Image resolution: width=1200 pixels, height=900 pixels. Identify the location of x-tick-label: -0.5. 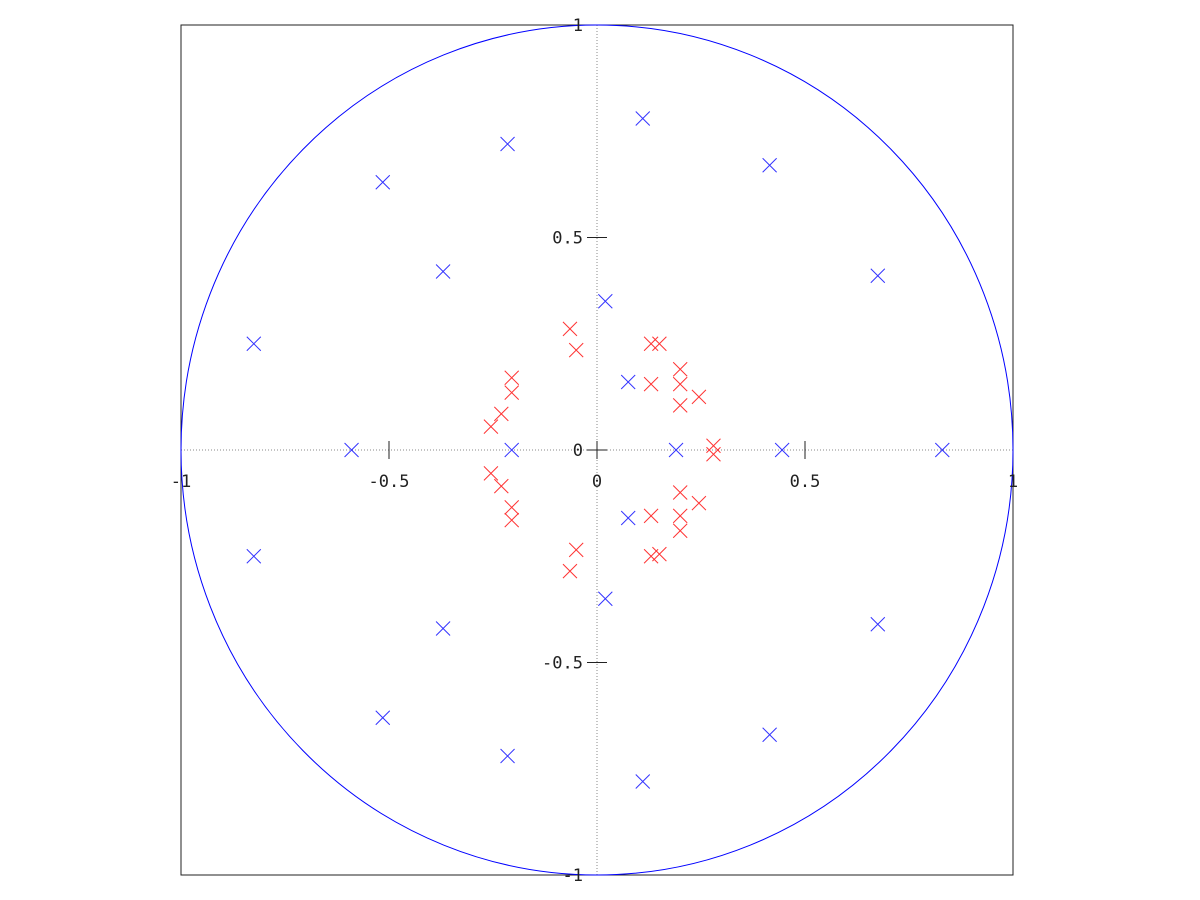
(389, 482).